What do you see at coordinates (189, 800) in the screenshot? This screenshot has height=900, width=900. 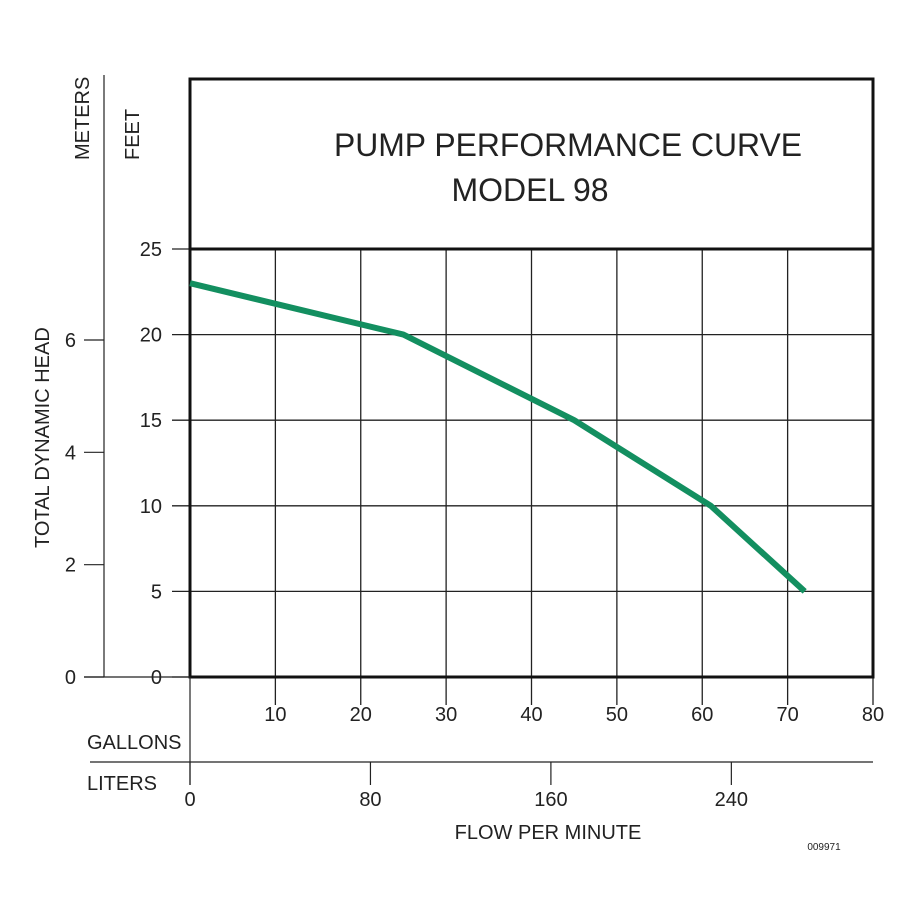 I see `liters-tick-label: 0` at bounding box center [189, 800].